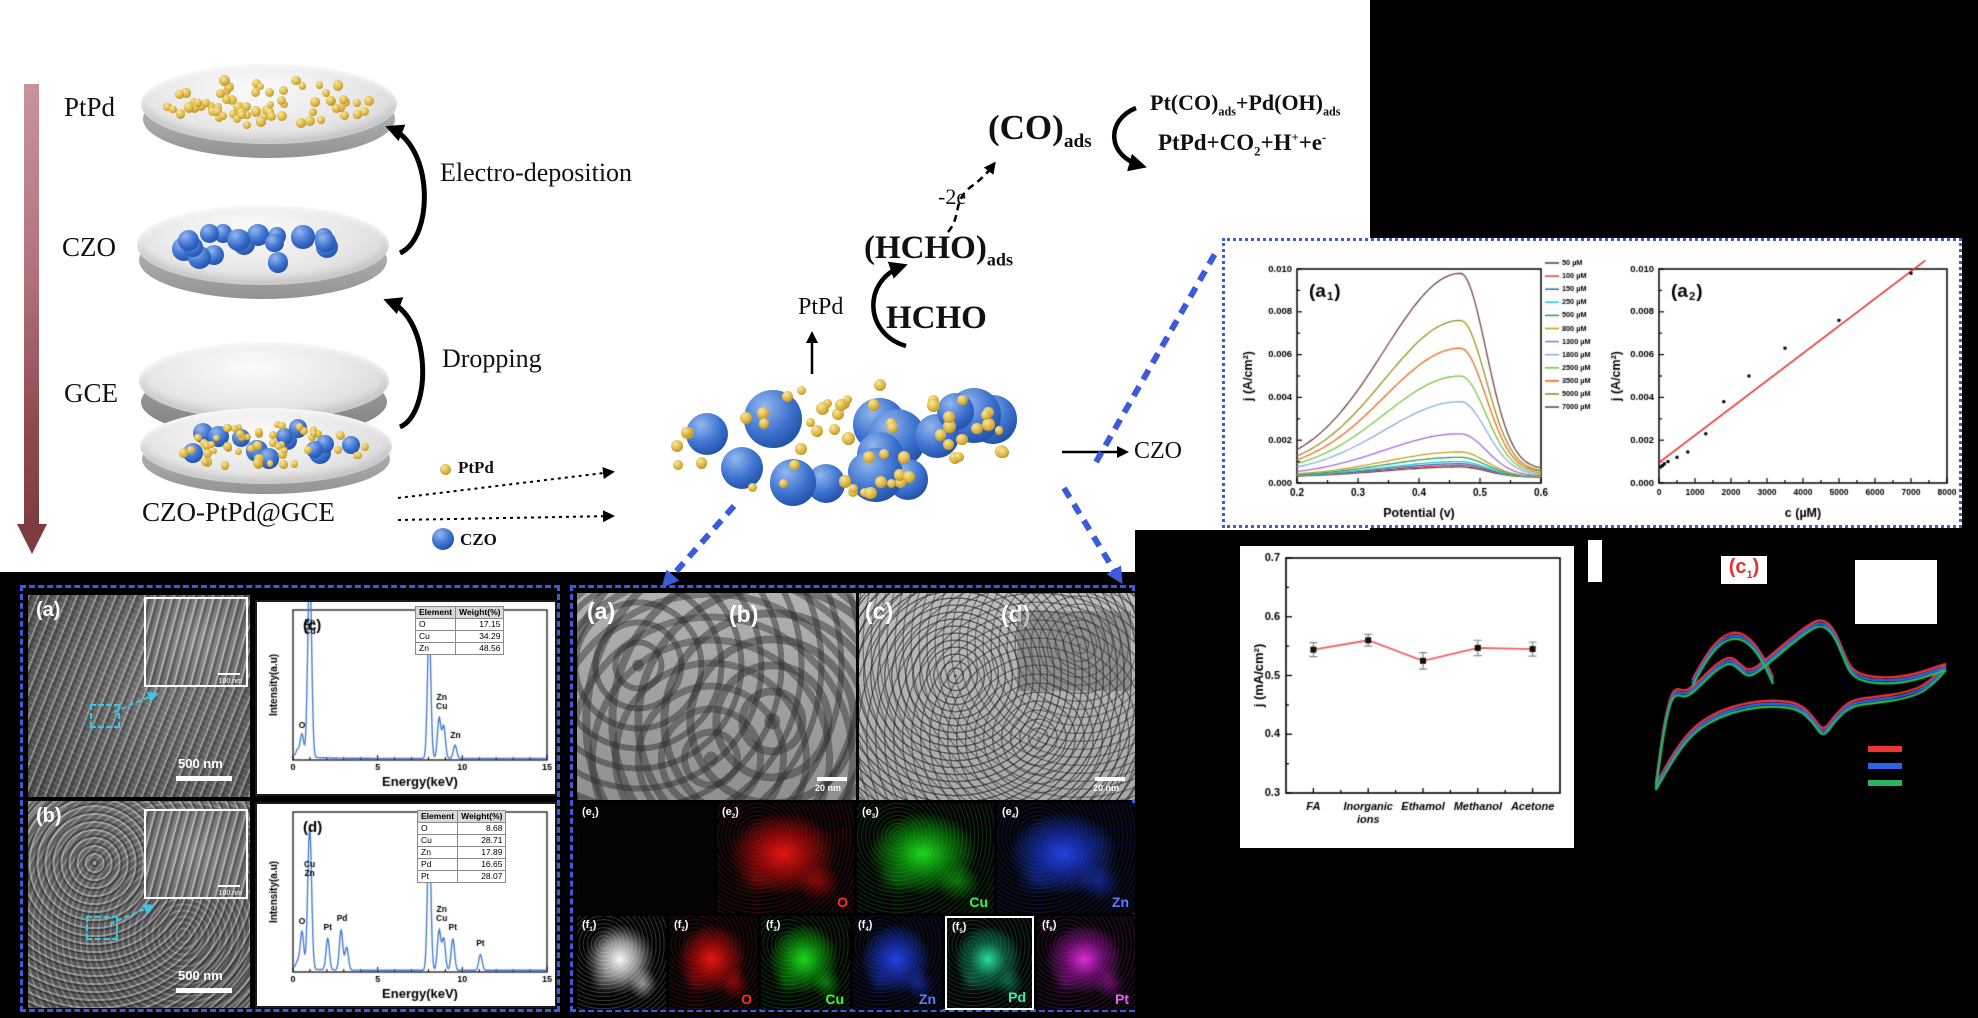 This screenshot has height=1018, width=1978. I want to click on tem-cd-scale-label: 20 nm, so click(1106, 788).